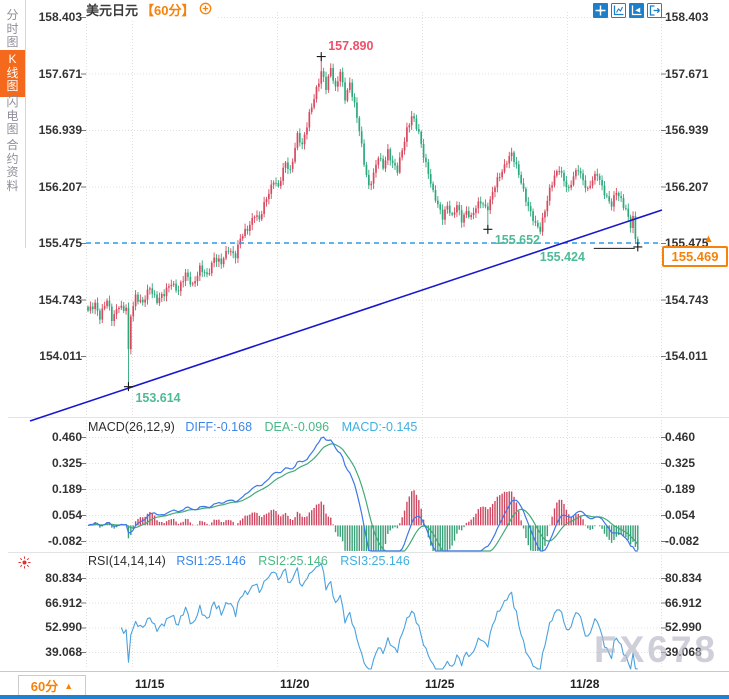 This screenshot has width=729, height=699. Describe the element at coordinates (12, 165) in the screenshot. I see `sidebar-tab-4: 合 约 资 料` at that location.